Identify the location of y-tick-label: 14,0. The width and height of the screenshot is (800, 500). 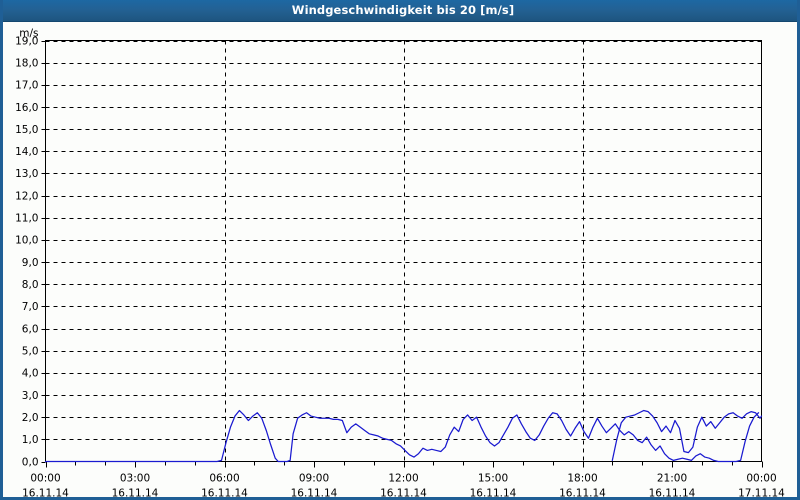
(26, 152).